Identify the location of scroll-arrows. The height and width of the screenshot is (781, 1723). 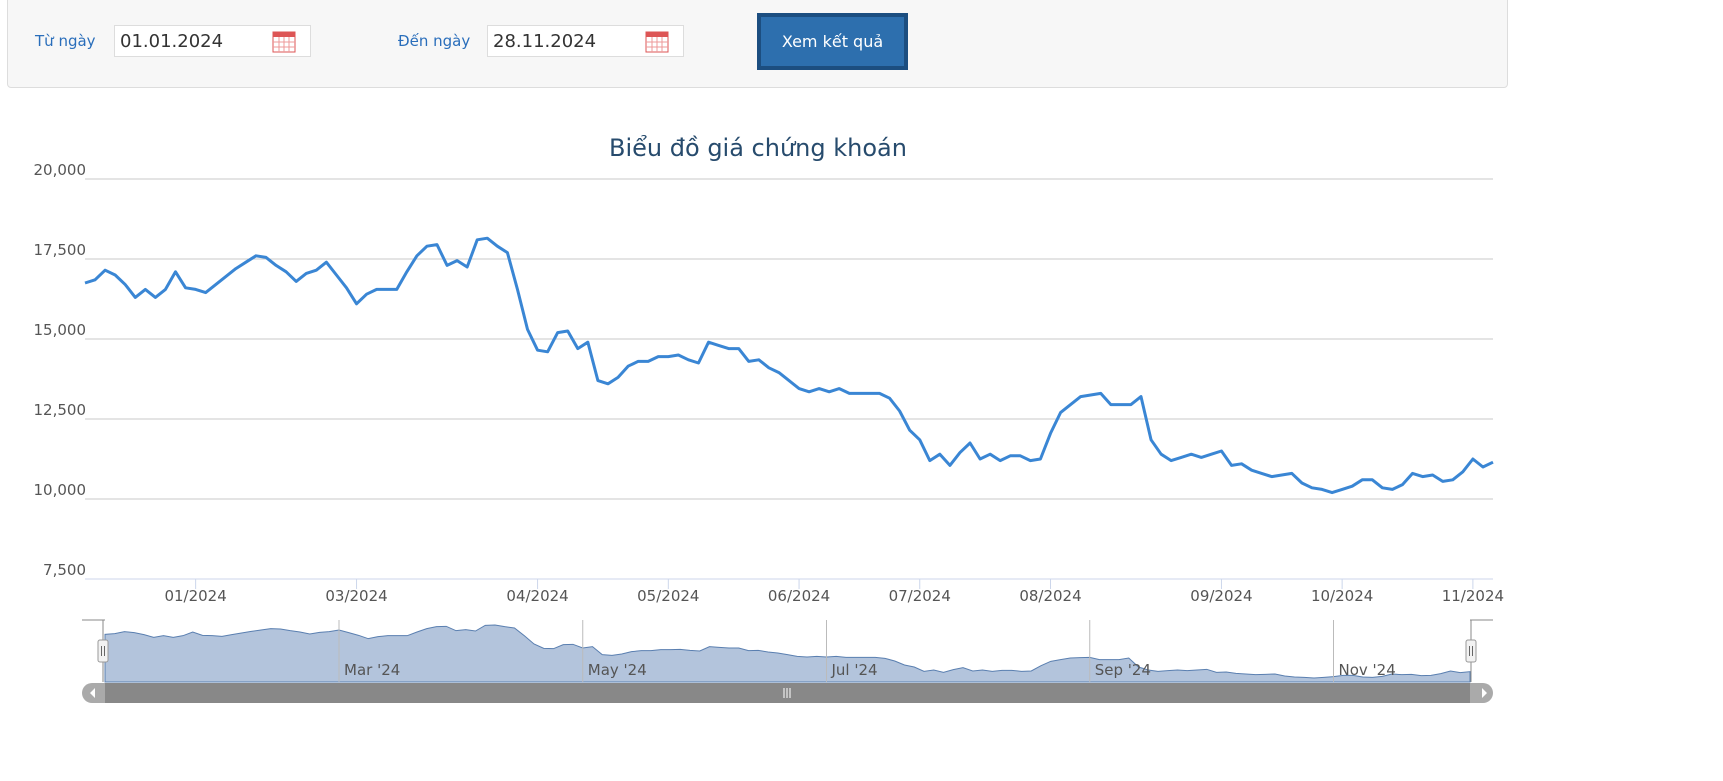
(788, 693).